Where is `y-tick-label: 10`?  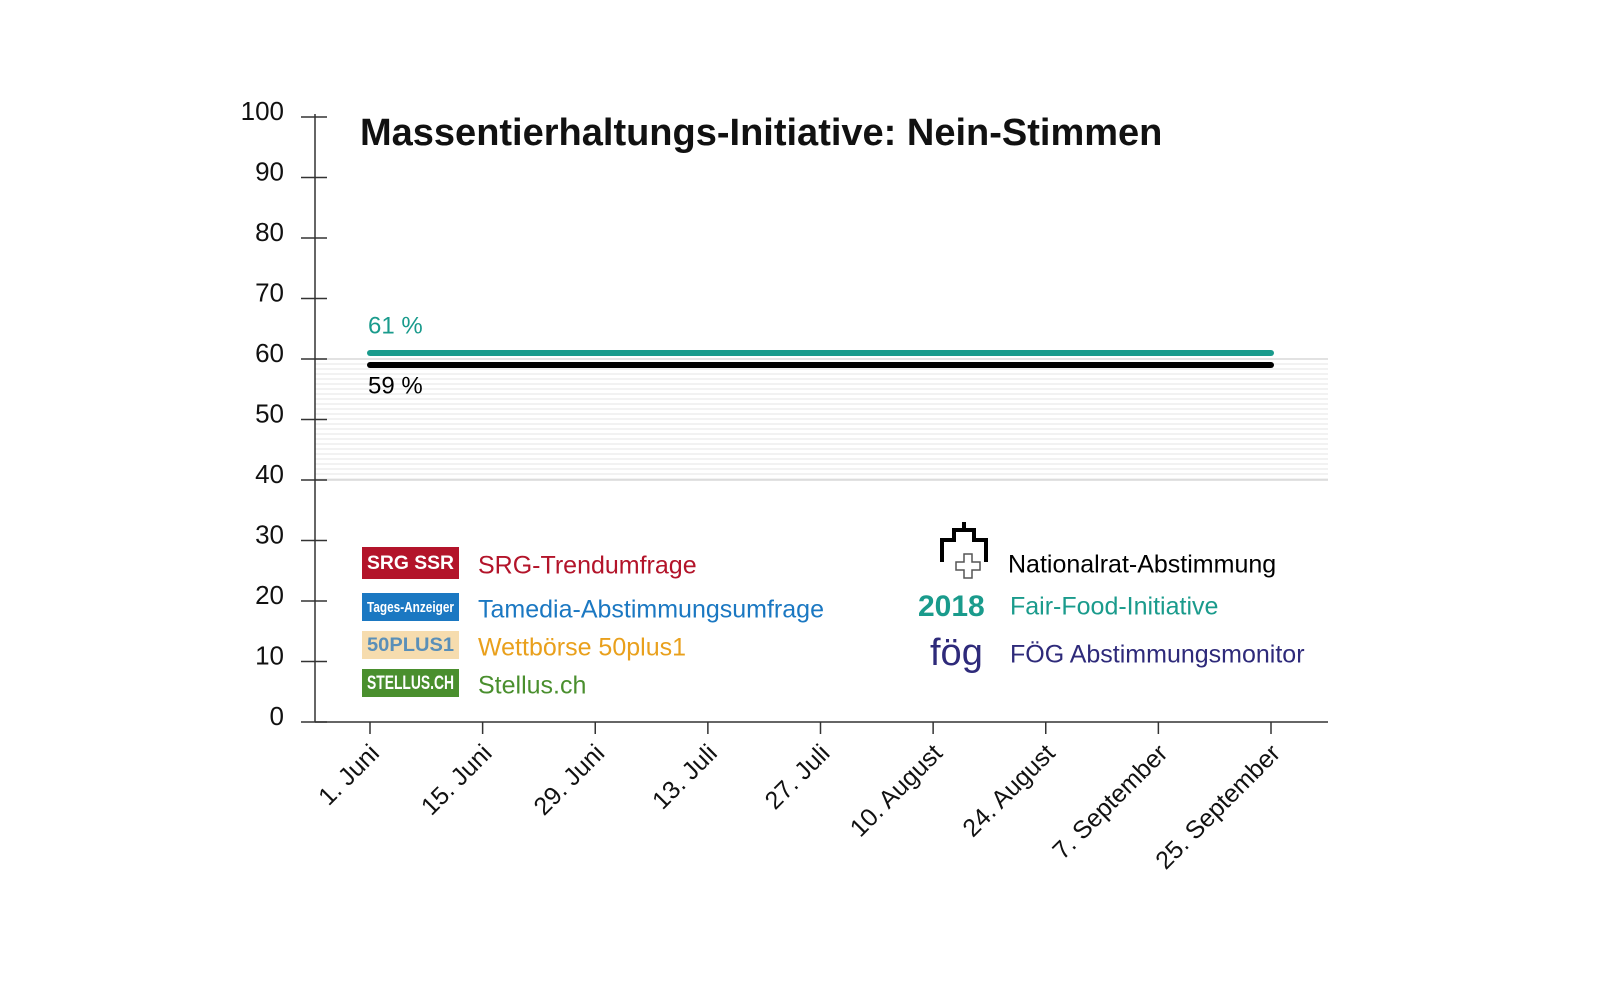
y-tick-label: 10 is located at coordinates (269, 655).